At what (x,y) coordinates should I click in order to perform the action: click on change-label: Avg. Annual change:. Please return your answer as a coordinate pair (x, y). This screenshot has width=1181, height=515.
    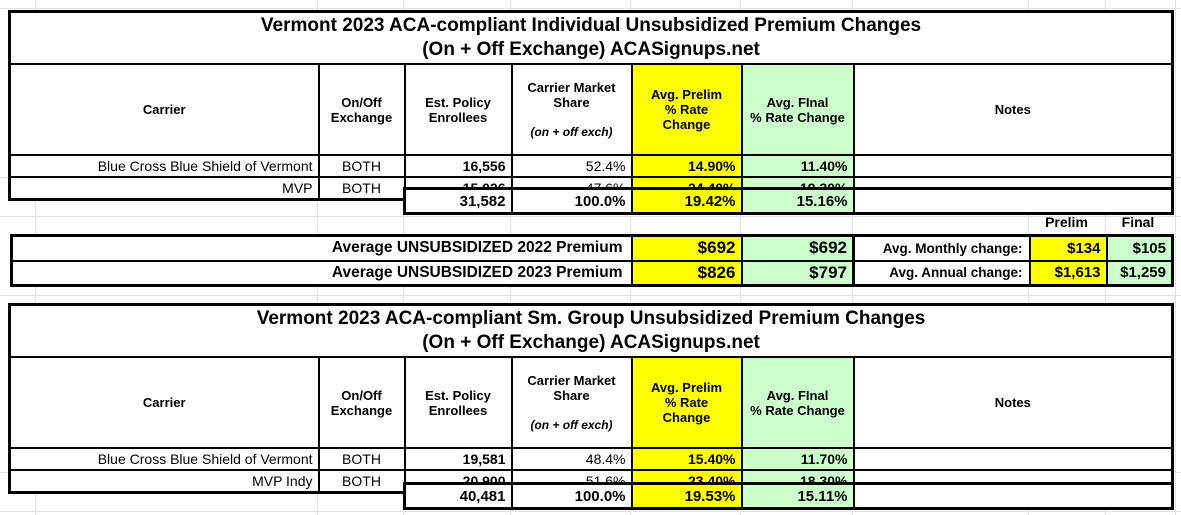
    Looking at the image, I should click on (941, 273).